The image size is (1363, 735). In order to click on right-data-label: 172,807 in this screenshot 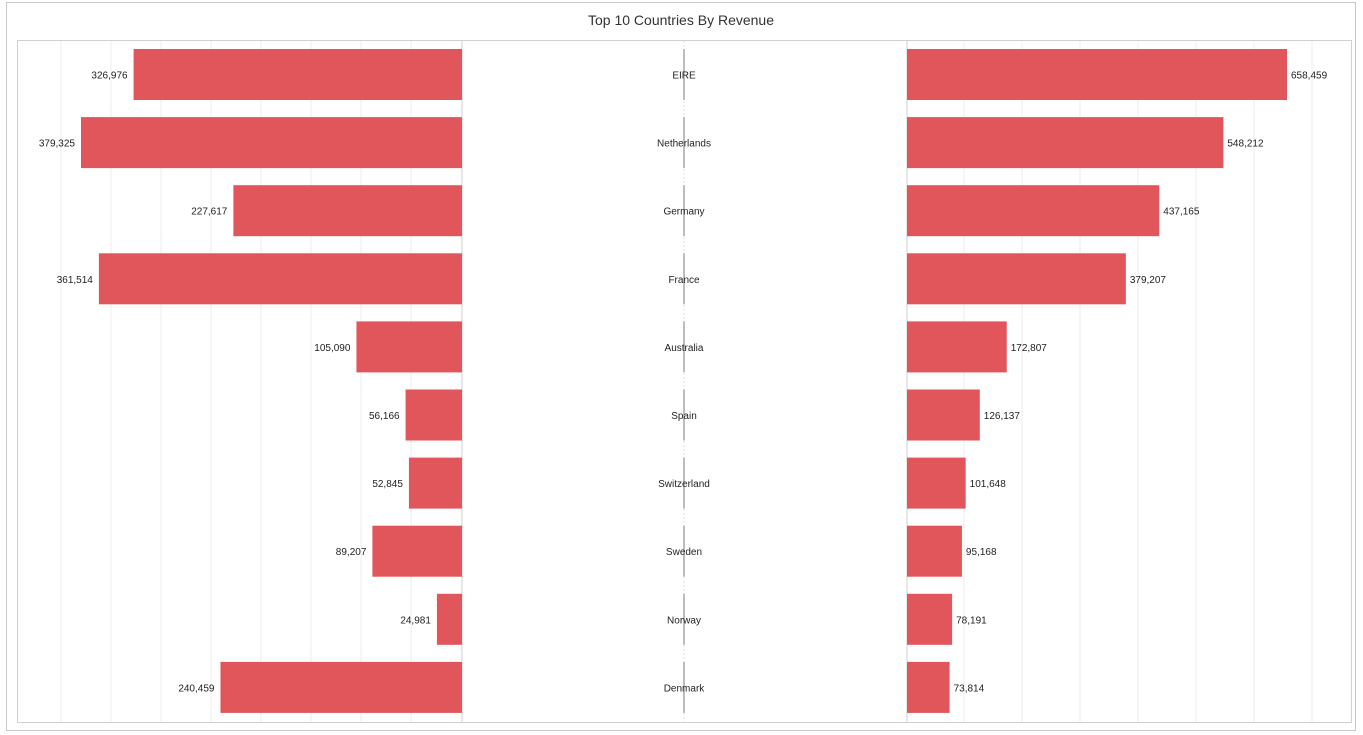, I will do `click(1029, 348)`.